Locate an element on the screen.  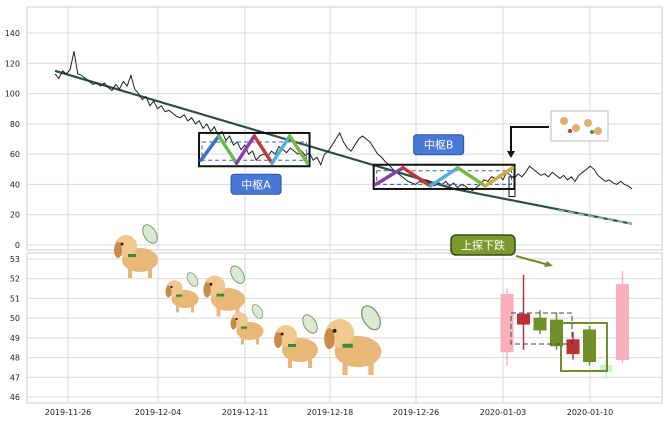
pointer-arrow is located at coordinates (528, 142).